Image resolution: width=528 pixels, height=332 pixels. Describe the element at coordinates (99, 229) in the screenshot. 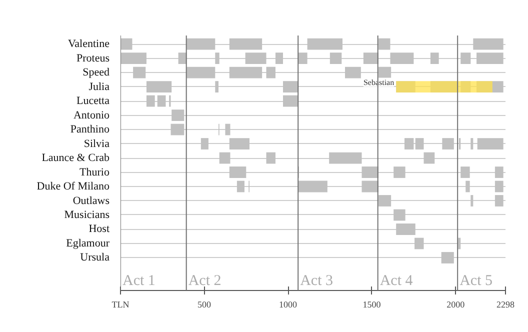

I see `y-tick-label: Host` at that location.